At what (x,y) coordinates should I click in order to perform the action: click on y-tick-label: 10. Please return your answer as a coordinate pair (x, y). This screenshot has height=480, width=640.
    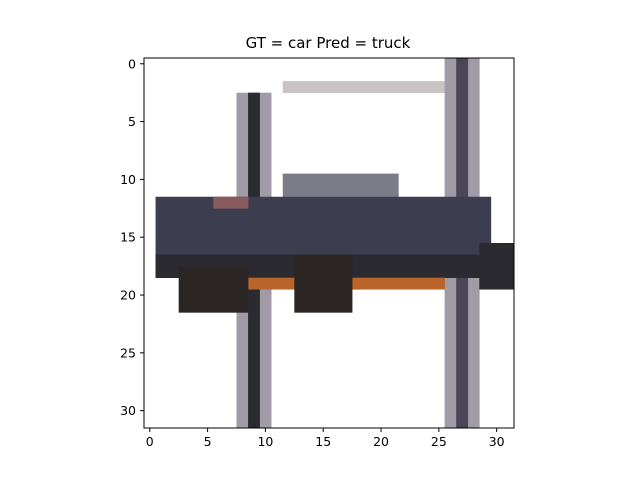
    Looking at the image, I should click on (128, 179).